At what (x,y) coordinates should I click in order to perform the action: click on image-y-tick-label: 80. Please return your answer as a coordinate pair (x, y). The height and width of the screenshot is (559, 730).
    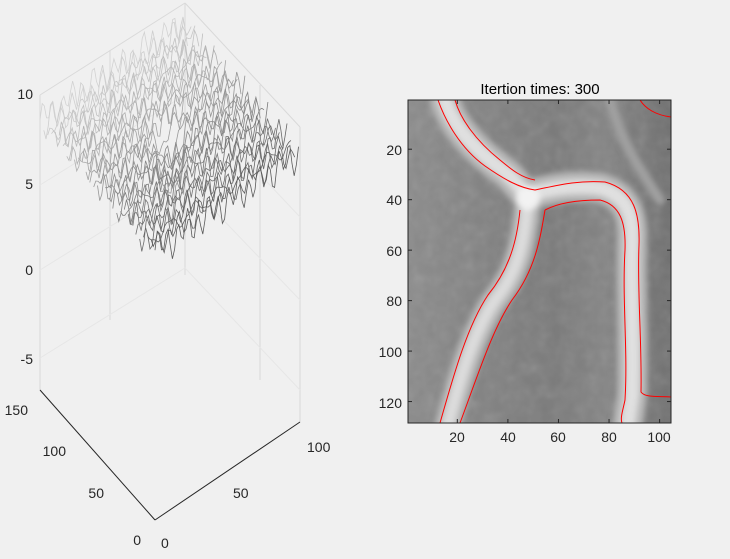
    Looking at the image, I should click on (394, 301).